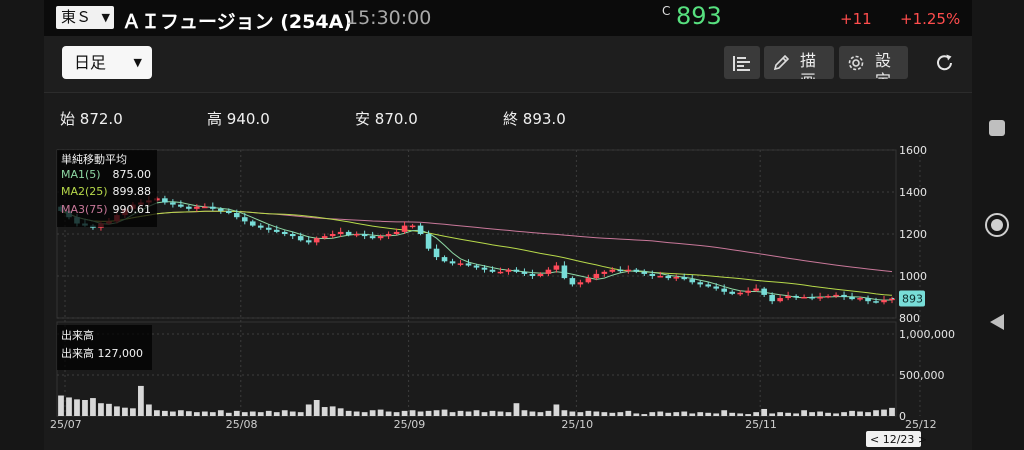 This screenshot has width=1024, height=450. What do you see at coordinates (997, 128) in the screenshot?
I see `recent-apps-icon` at bounding box center [997, 128].